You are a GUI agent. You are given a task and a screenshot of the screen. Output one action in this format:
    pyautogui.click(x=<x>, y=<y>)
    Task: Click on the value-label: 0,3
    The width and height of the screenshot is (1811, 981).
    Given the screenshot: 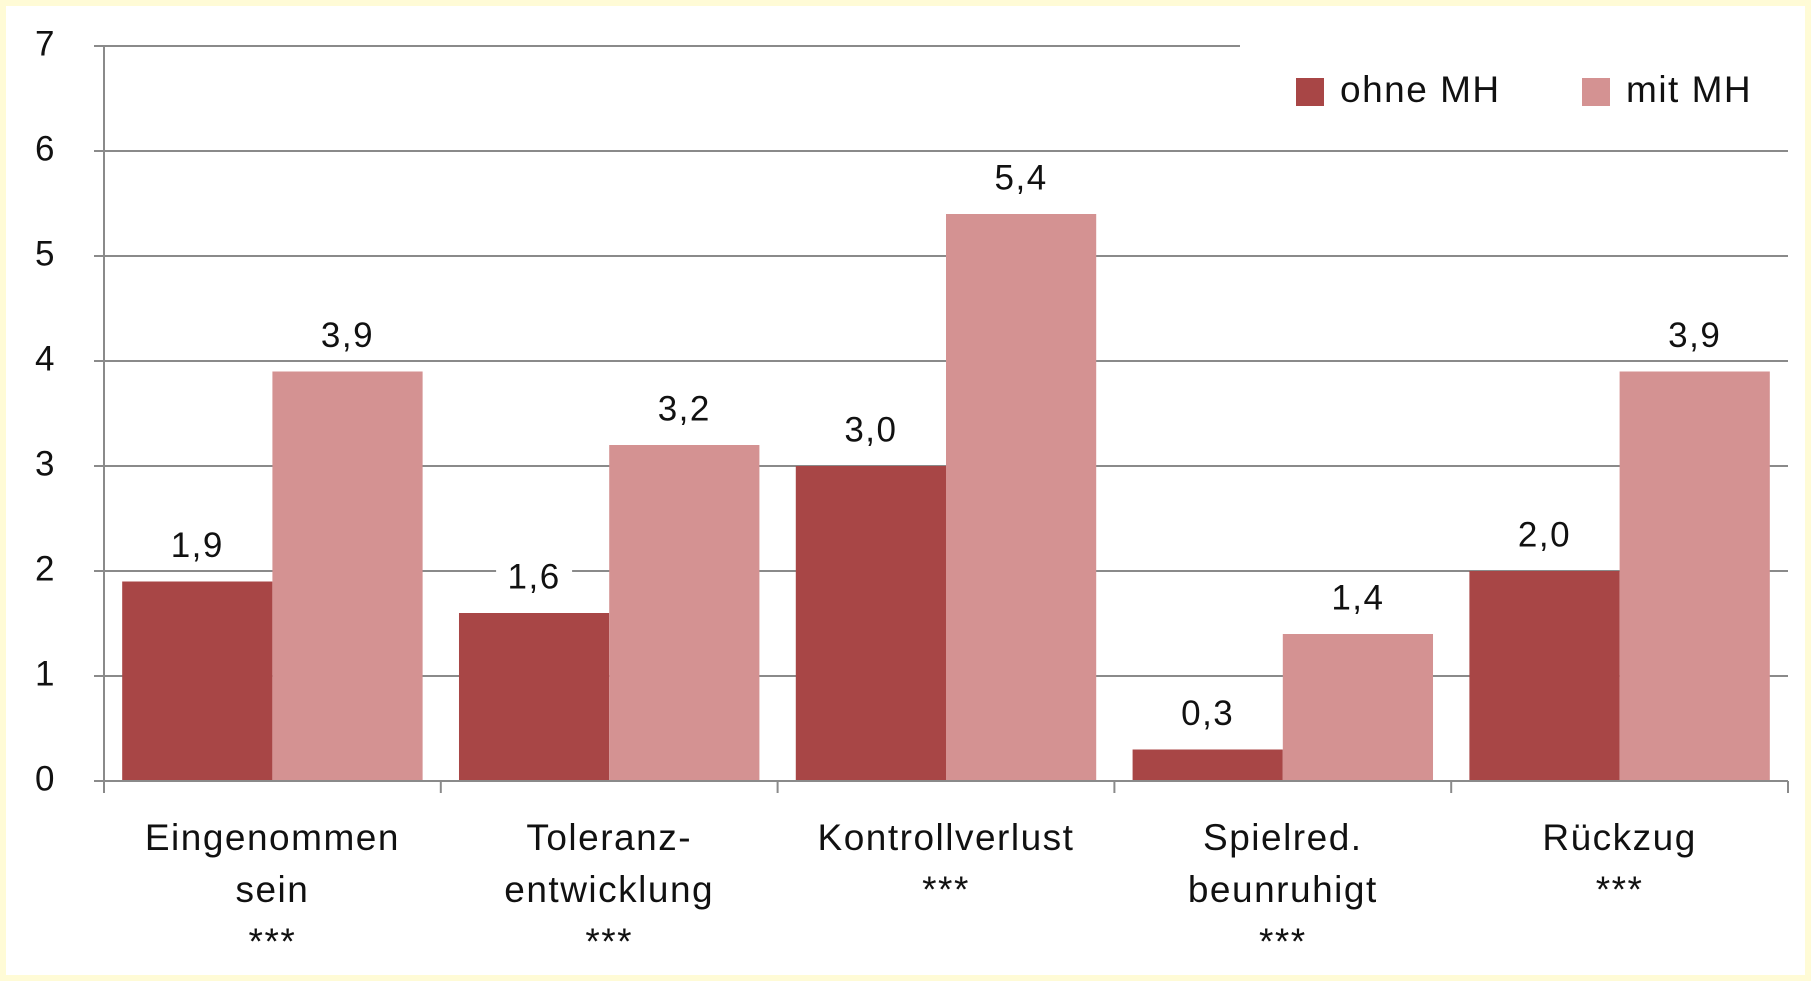 What is the action you would take?
    pyautogui.click(x=1207, y=713)
    